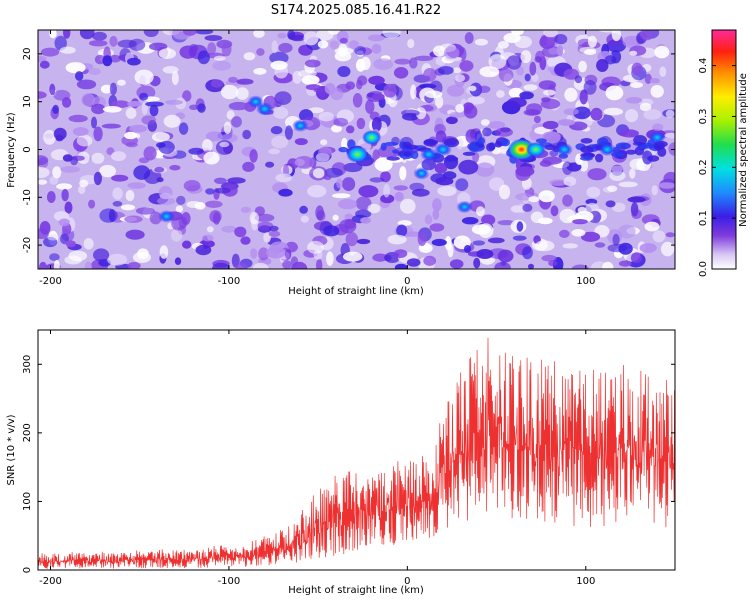 This screenshot has width=750, height=600. What do you see at coordinates (412, 159) in the screenshot?
I see `heatmap-peaks` at bounding box center [412, 159].